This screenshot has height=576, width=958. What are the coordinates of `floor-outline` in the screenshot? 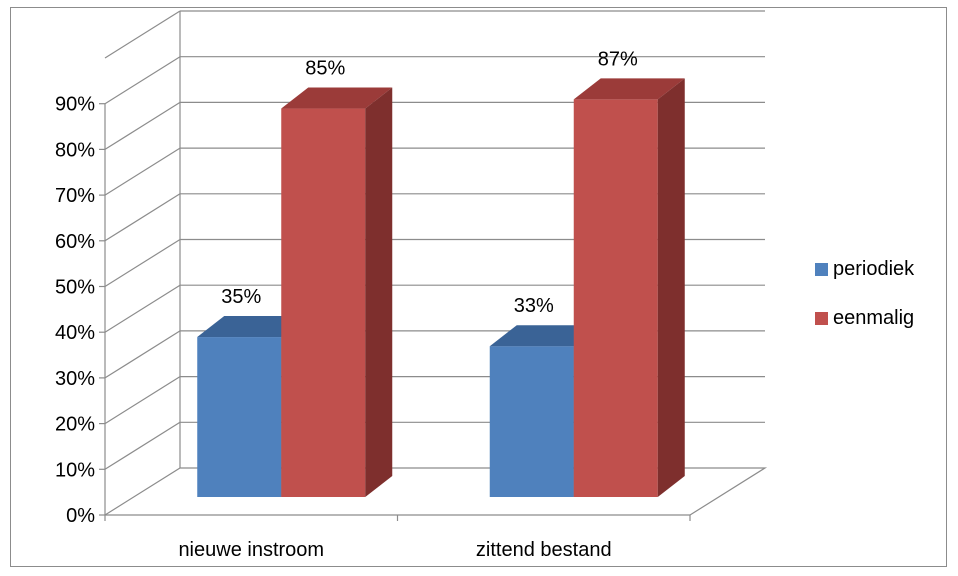 It's located at (436, 491).